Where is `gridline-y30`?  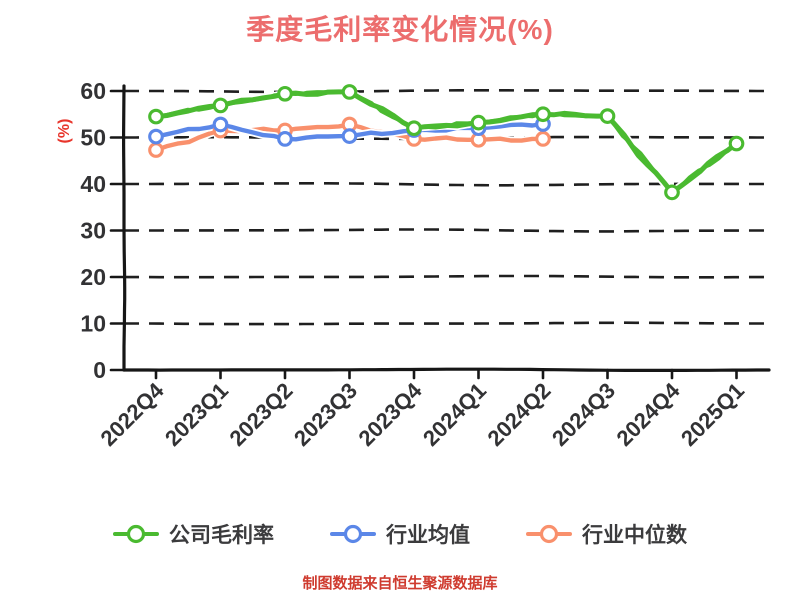
gridline-y30 is located at coordinates (446, 230).